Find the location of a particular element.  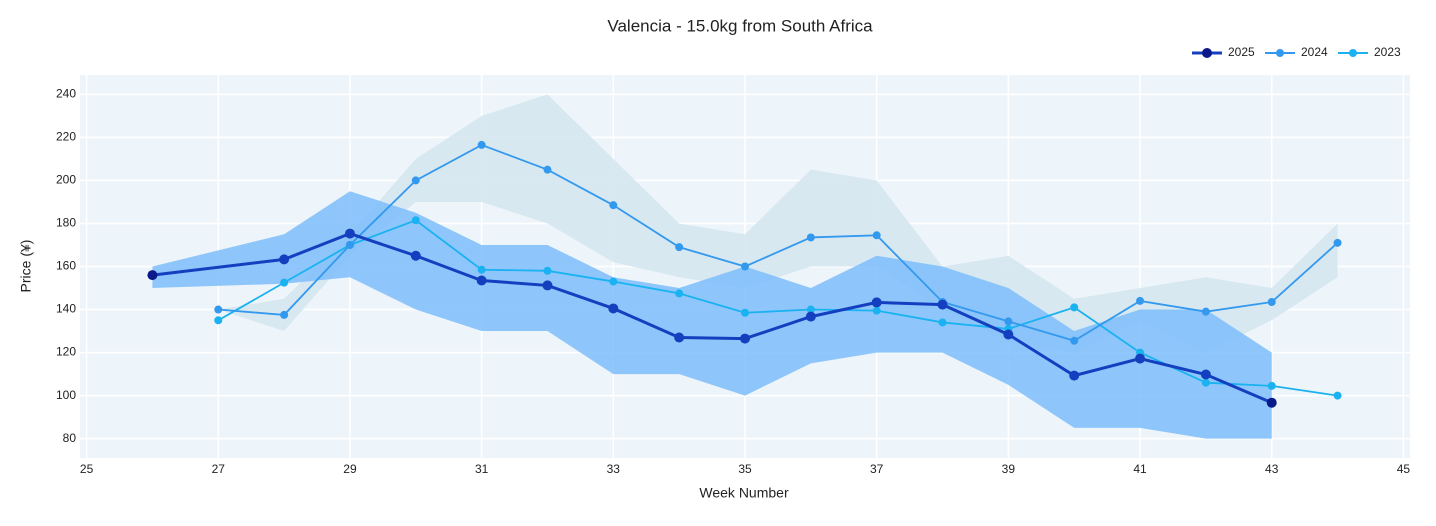

legend-label: 2024 is located at coordinates (1314, 52).